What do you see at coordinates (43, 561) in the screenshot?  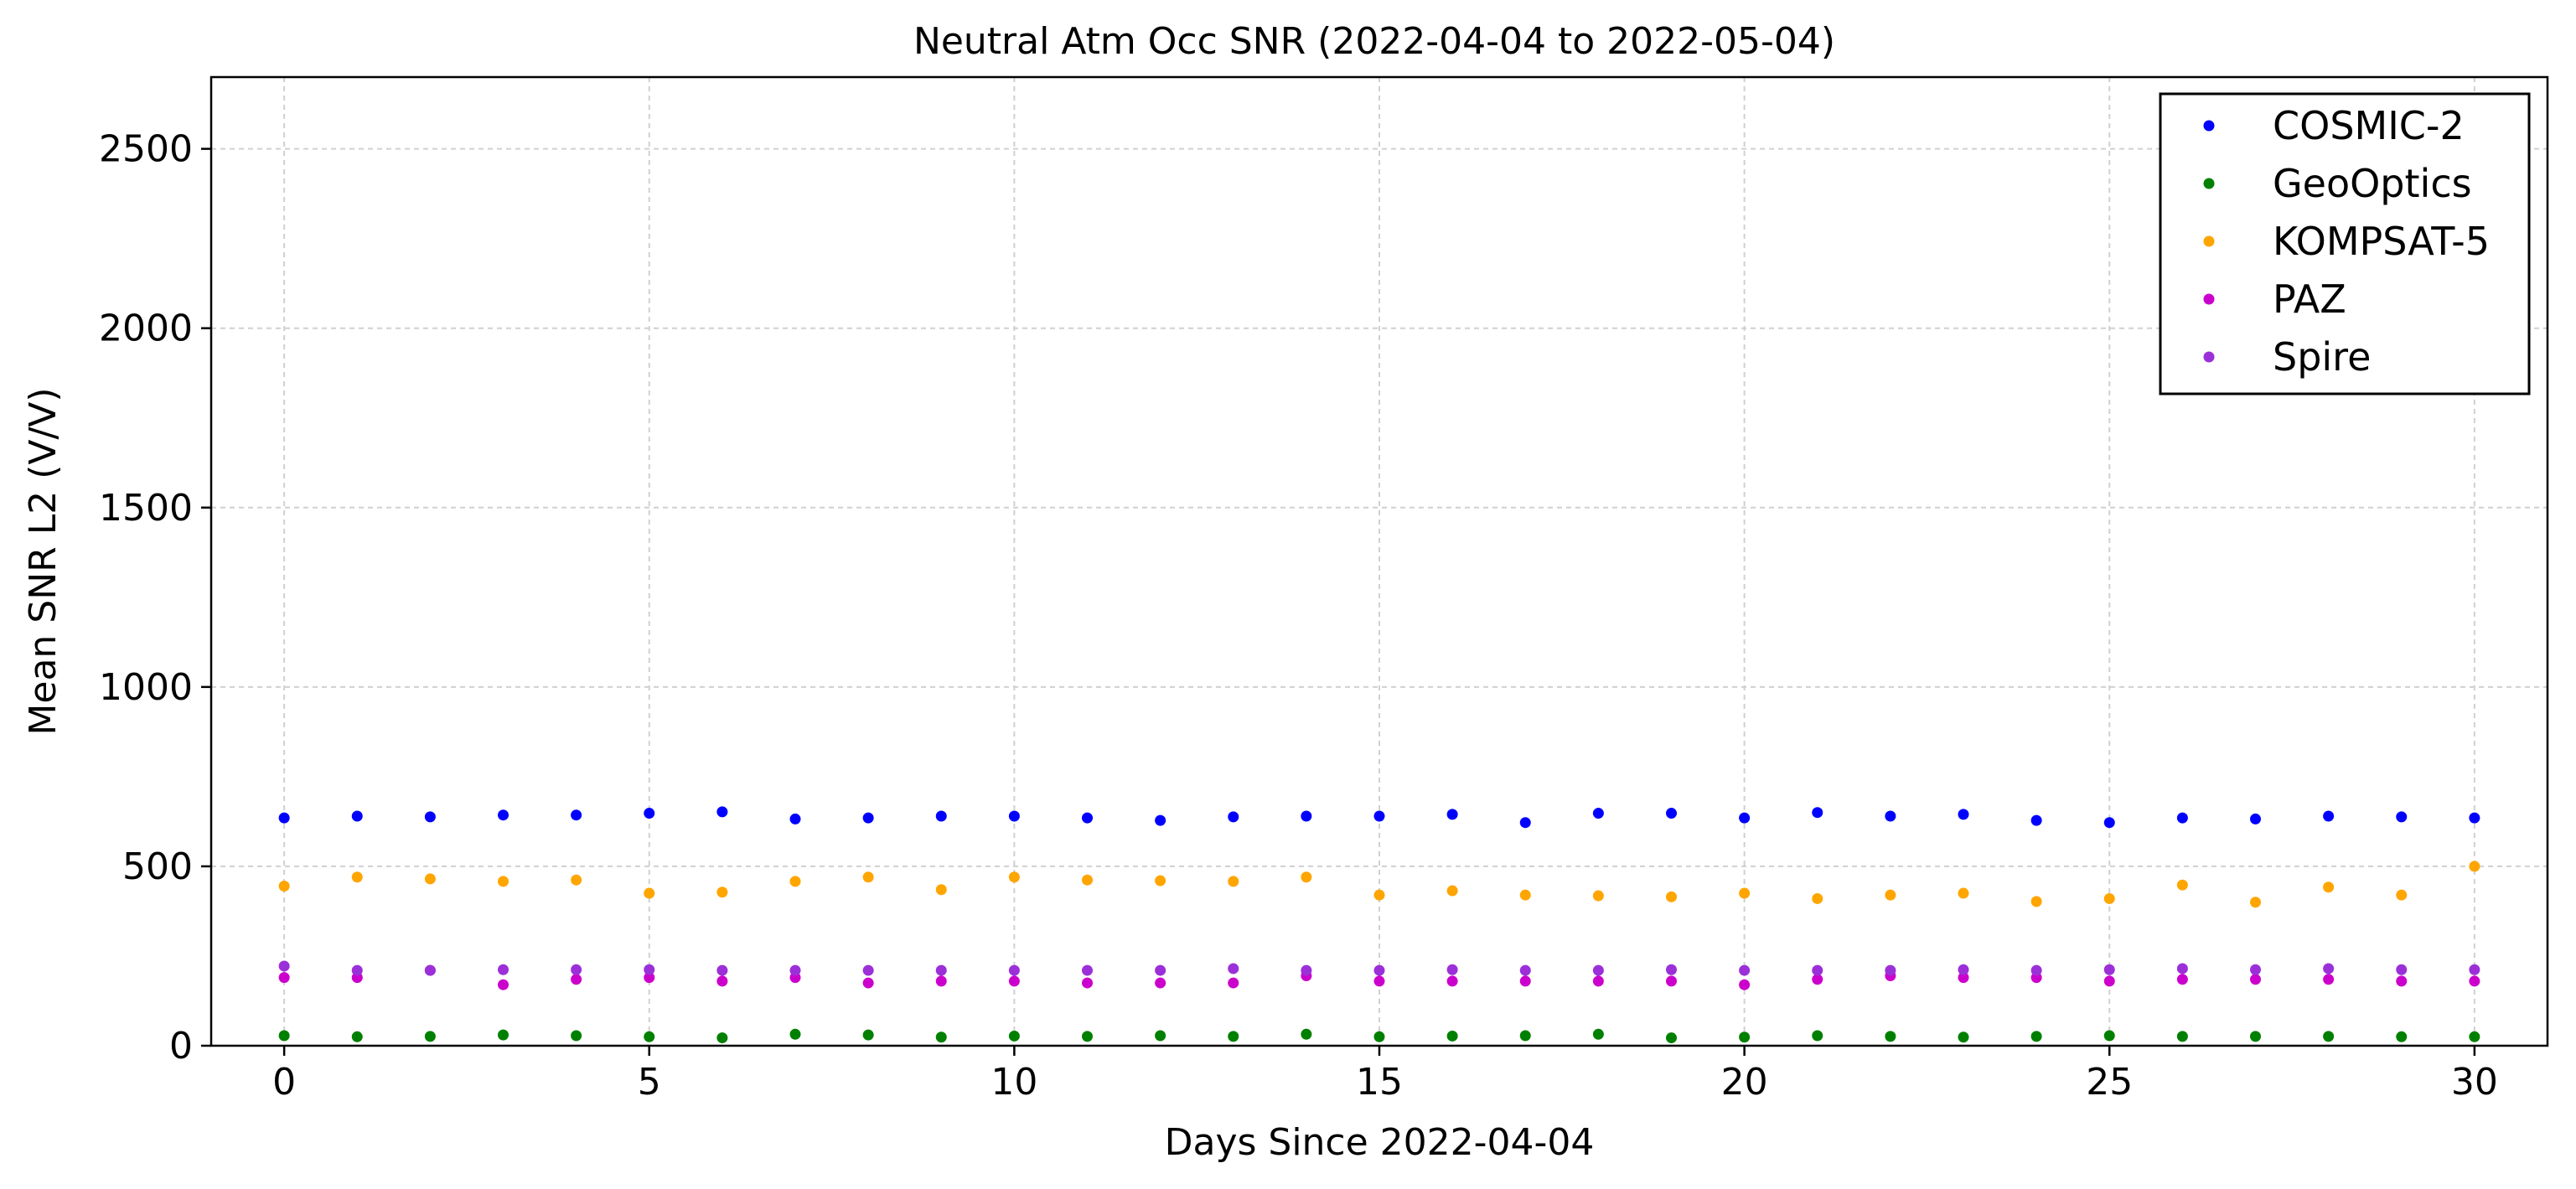 I see `y-axis-label: Mean SNR L2 (V/V)` at bounding box center [43, 561].